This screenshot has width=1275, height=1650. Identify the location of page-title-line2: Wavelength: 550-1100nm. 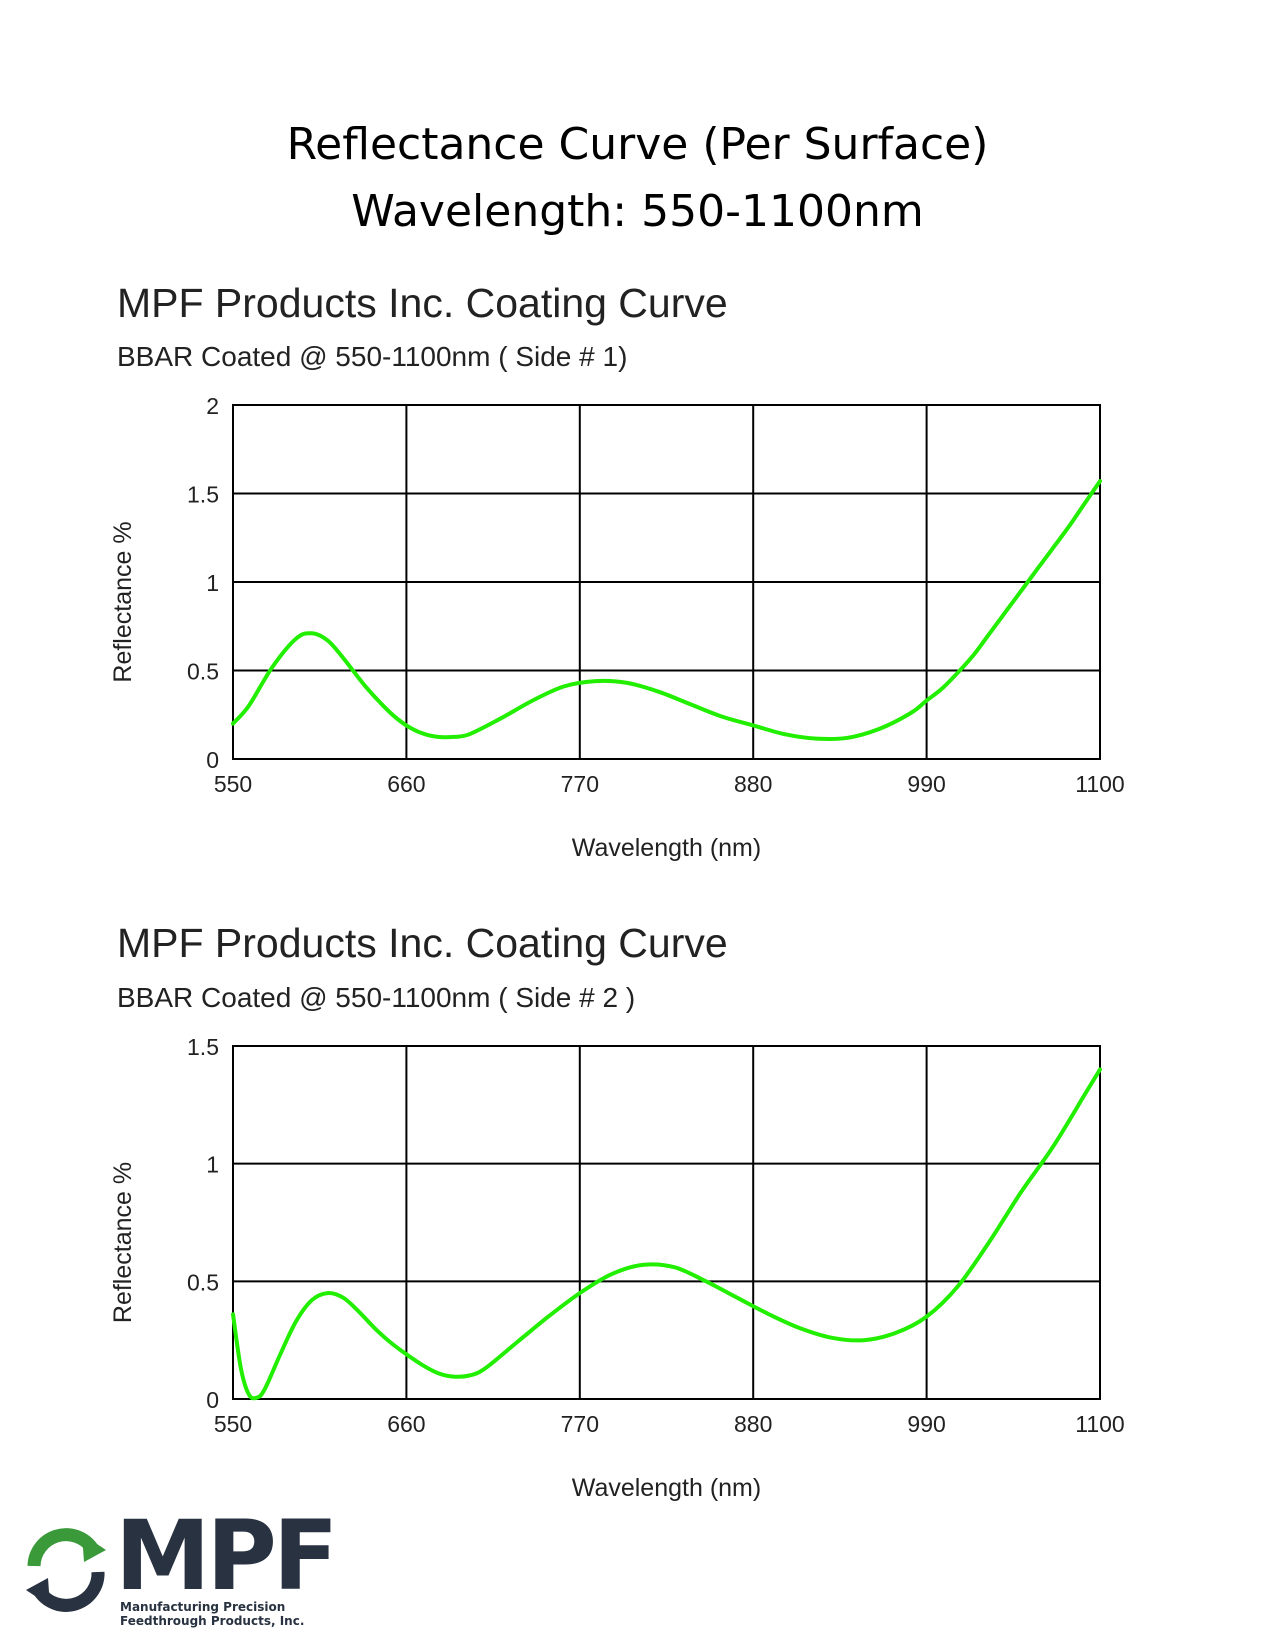
(637, 211).